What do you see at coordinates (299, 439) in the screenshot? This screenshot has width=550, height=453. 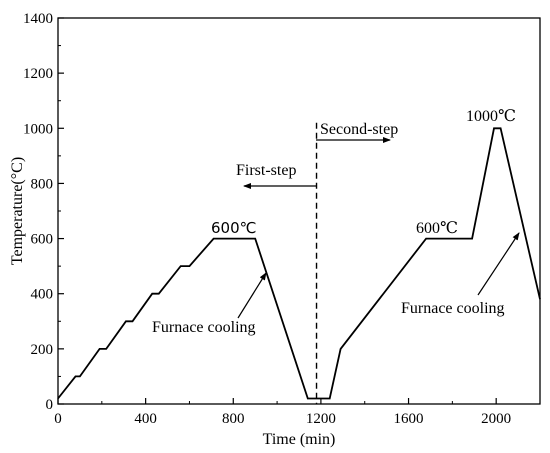 I see `x-axis-label: Time (min)` at bounding box center [299, 439].